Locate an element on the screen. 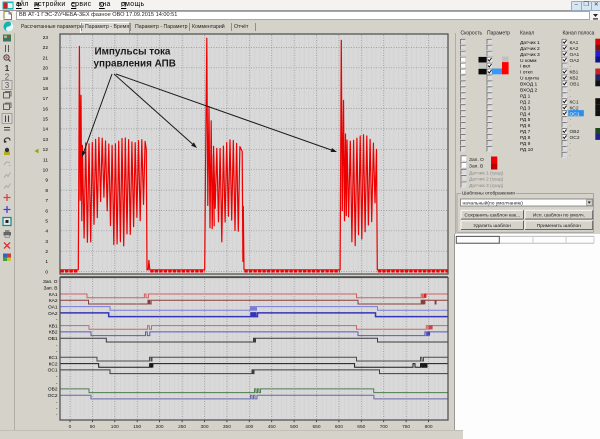 Image resolution: width=600 pixels, height=439 pixels. svg-text: Исп. шаблон по умолч. is located at coordinates (559, 216).